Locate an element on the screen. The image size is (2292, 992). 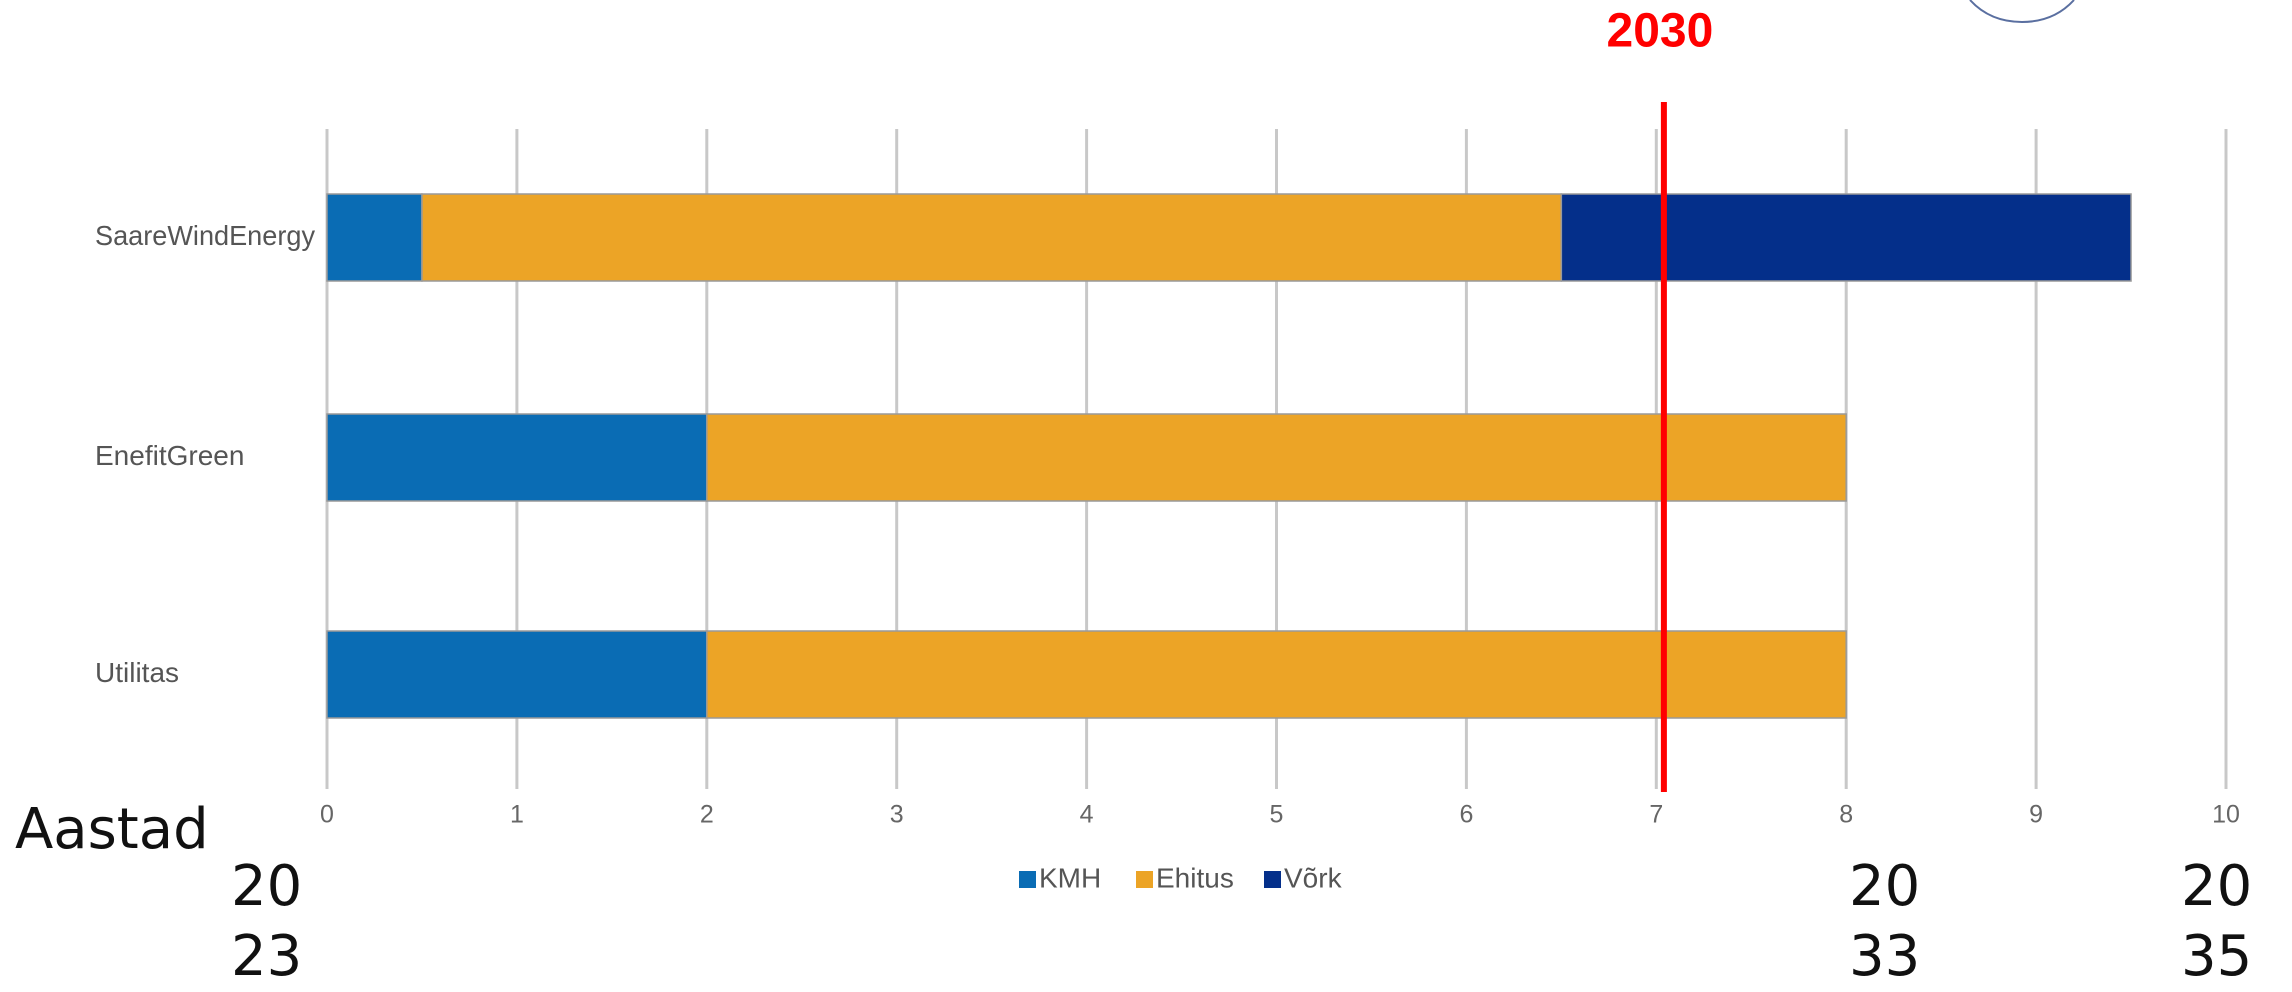
legend-label: Ehitus is located at coordinates (1195, 877).